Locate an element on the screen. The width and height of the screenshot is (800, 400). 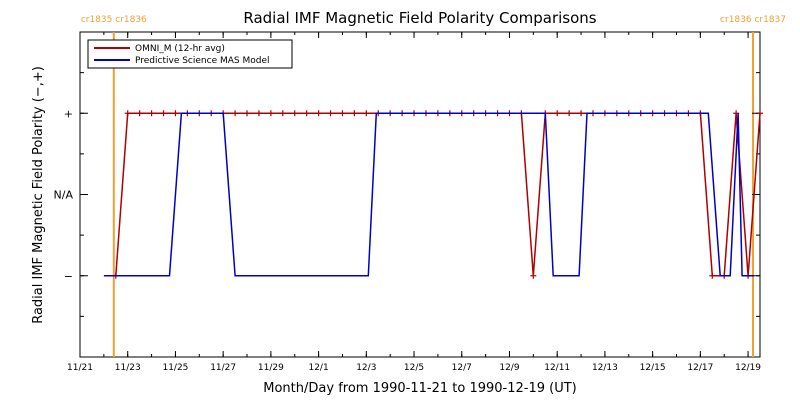
x-tick-label: 12/9 is located at coordinates (509, 368).